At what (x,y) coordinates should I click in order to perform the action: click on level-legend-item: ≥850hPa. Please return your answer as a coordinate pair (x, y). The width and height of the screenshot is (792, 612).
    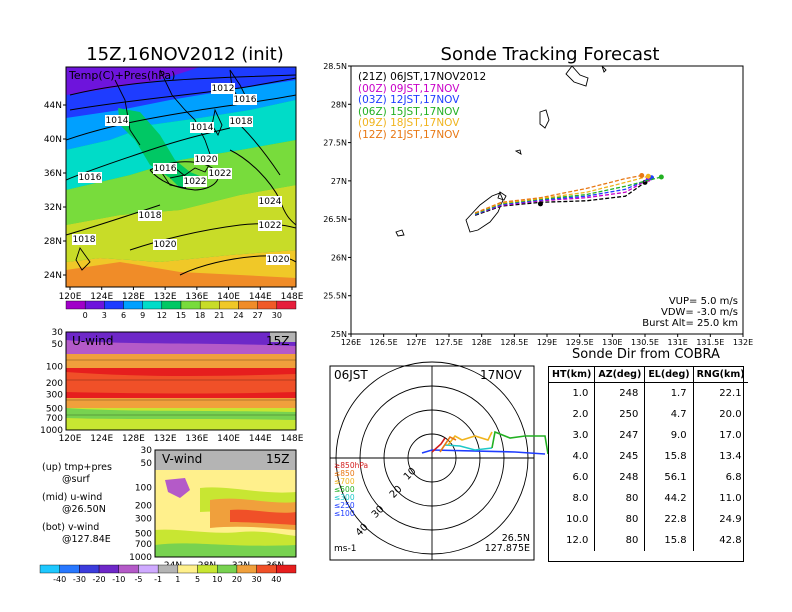
    Looking at the image, I should click on (351, 465).